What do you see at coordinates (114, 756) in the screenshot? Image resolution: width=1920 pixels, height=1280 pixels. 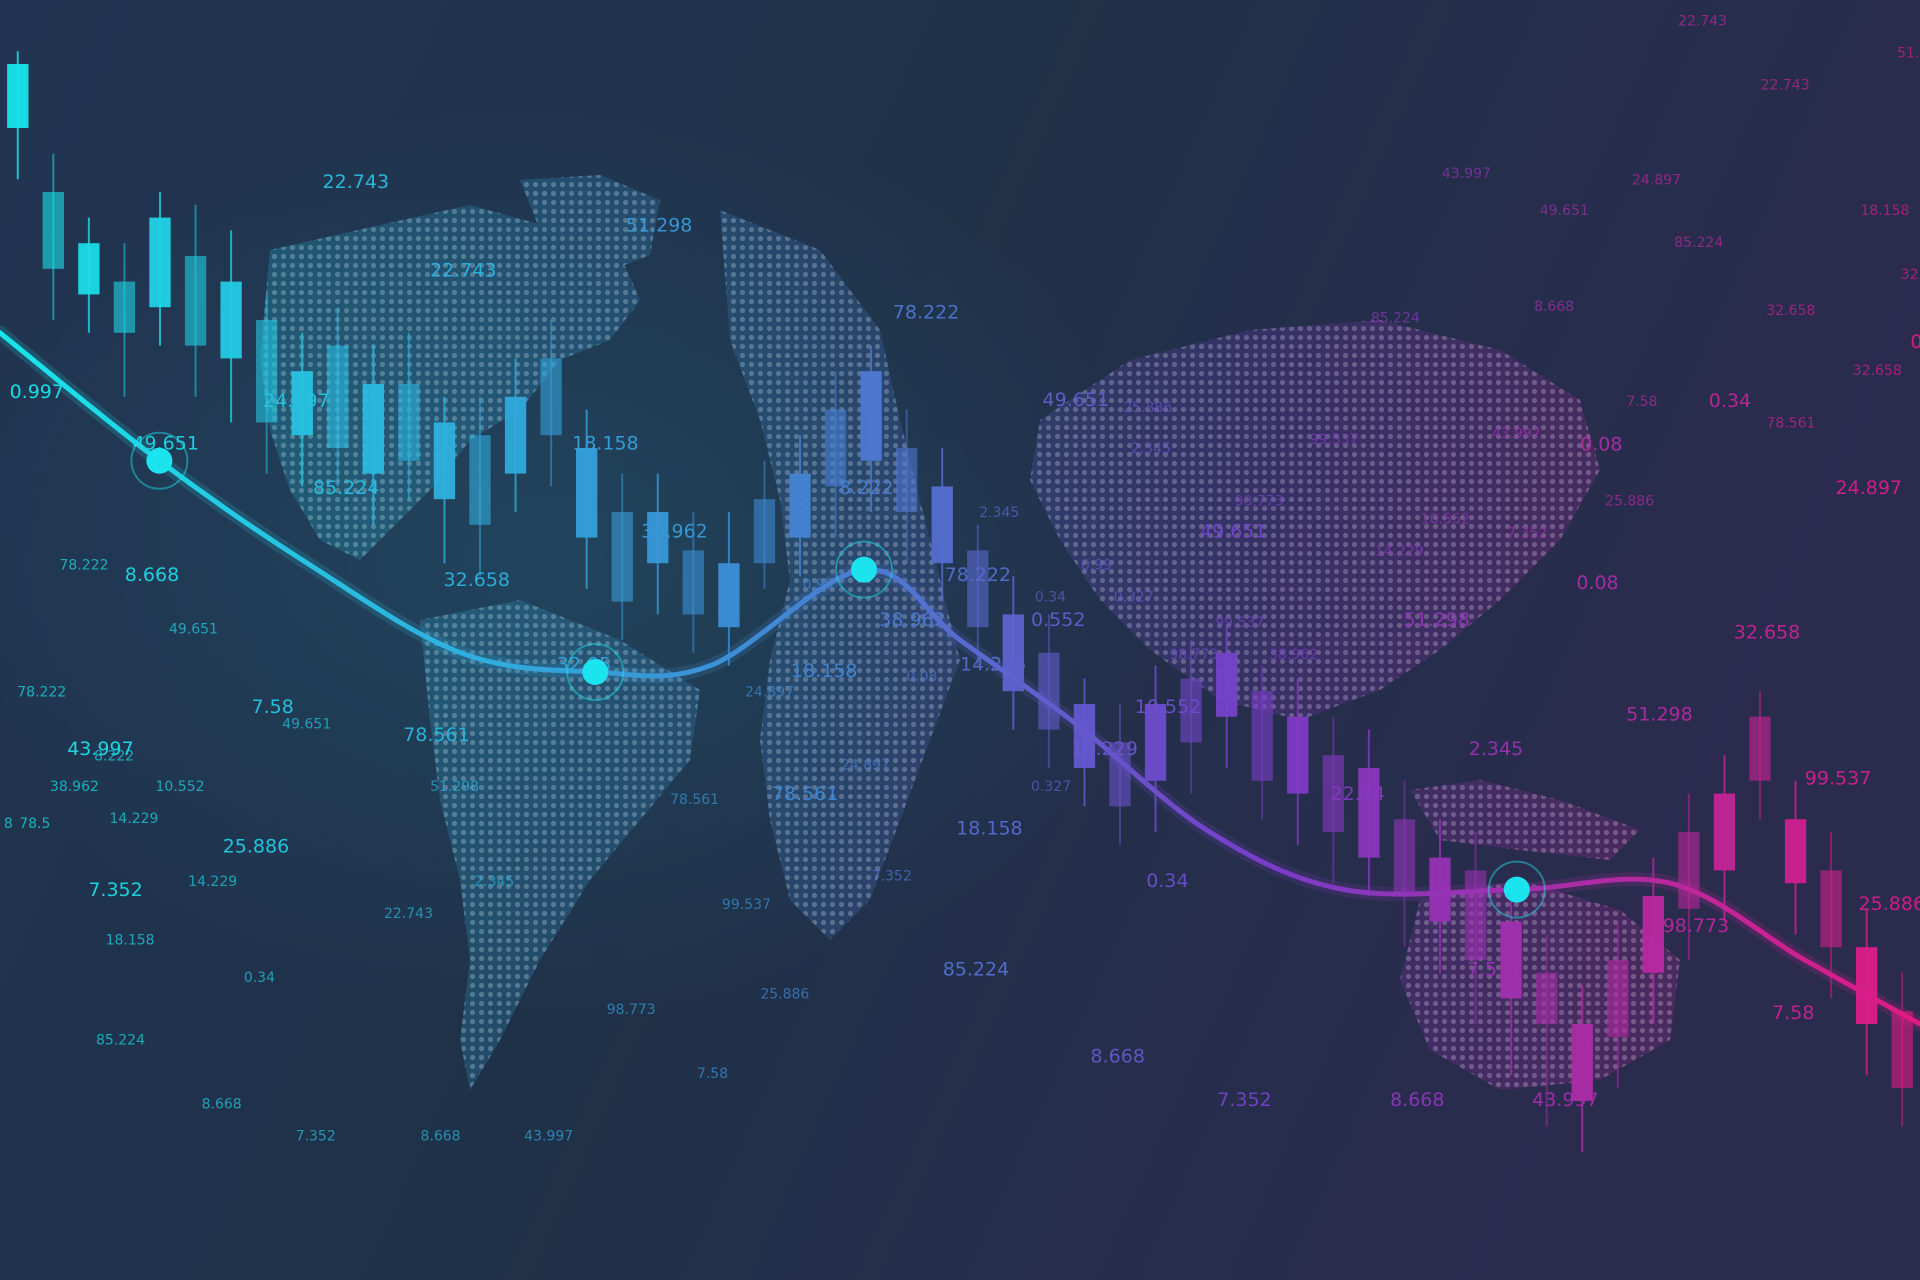 I see `number-label: 8.222` at bounding box center [114, 756].